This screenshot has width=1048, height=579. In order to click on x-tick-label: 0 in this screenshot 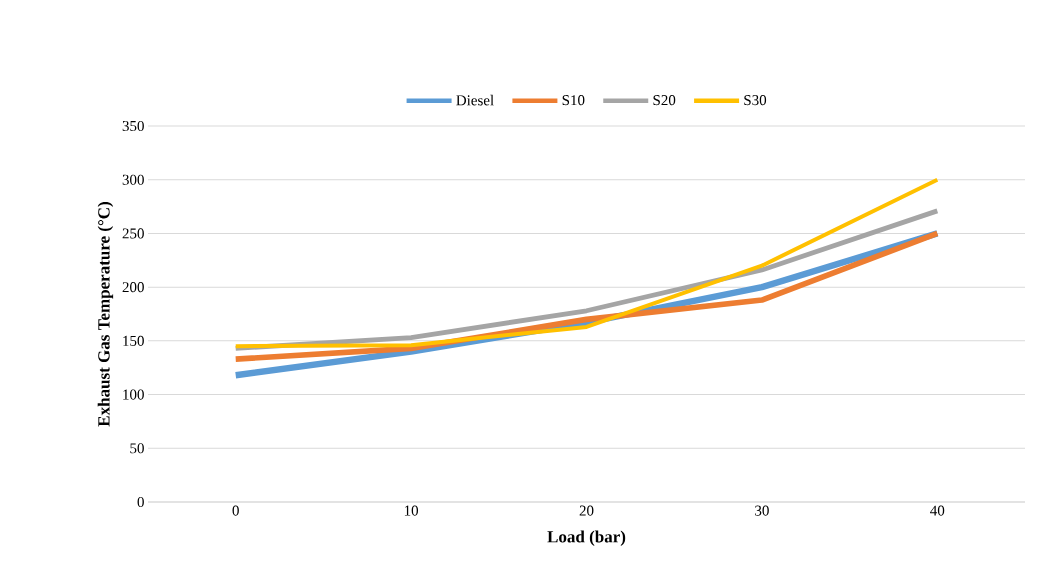, I will do `click(235, 510)`.